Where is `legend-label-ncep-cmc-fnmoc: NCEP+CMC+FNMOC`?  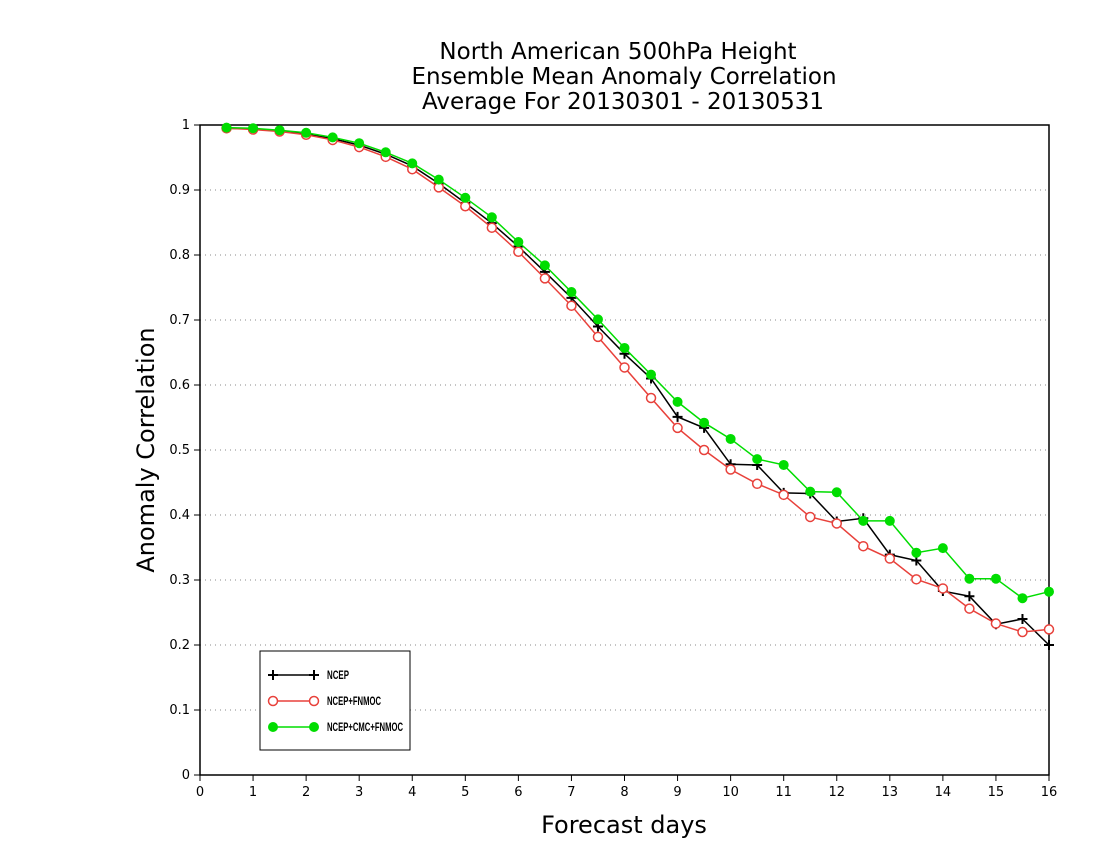 legend-label-ncep-cmc-fnmoc: NCEP+CMC+FNMOC is located at coordinates (365, 727).